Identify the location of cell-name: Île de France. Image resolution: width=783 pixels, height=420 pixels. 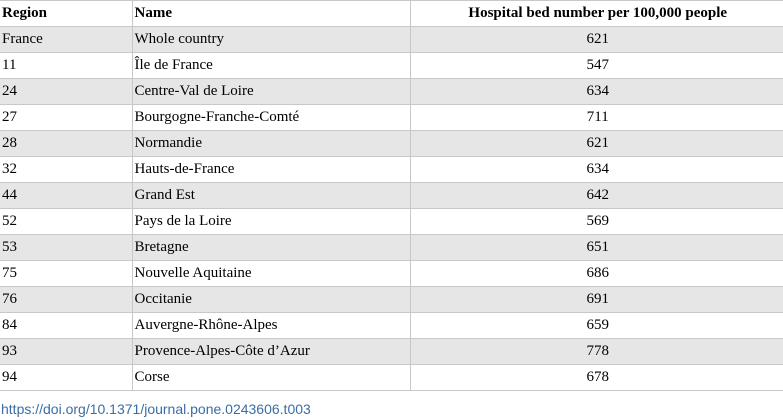
(271, 65).